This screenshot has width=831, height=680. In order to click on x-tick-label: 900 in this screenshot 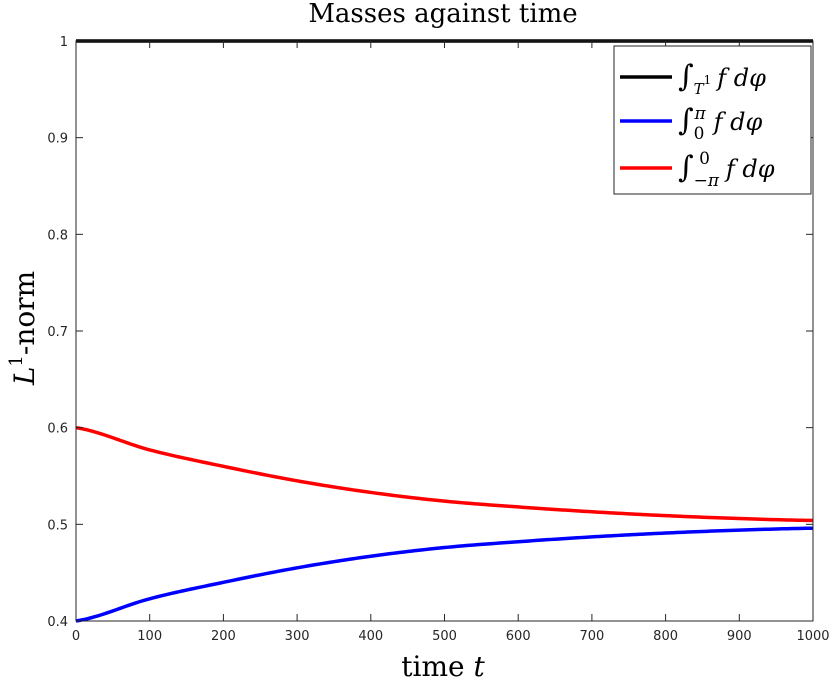, I will do `click(739, 636)`.